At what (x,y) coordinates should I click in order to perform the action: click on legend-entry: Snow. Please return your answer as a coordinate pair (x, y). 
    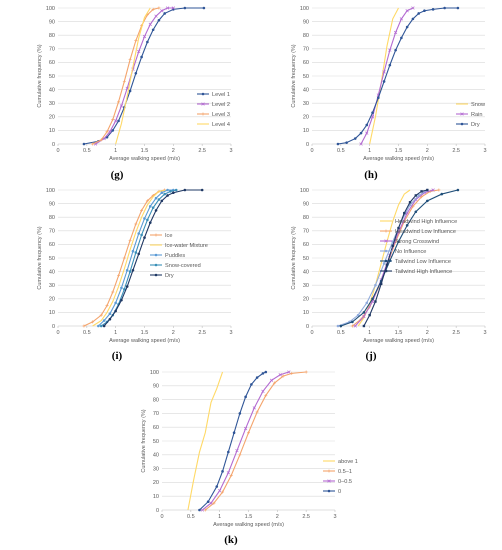
    Looking at the image, I should click on (478, 105).